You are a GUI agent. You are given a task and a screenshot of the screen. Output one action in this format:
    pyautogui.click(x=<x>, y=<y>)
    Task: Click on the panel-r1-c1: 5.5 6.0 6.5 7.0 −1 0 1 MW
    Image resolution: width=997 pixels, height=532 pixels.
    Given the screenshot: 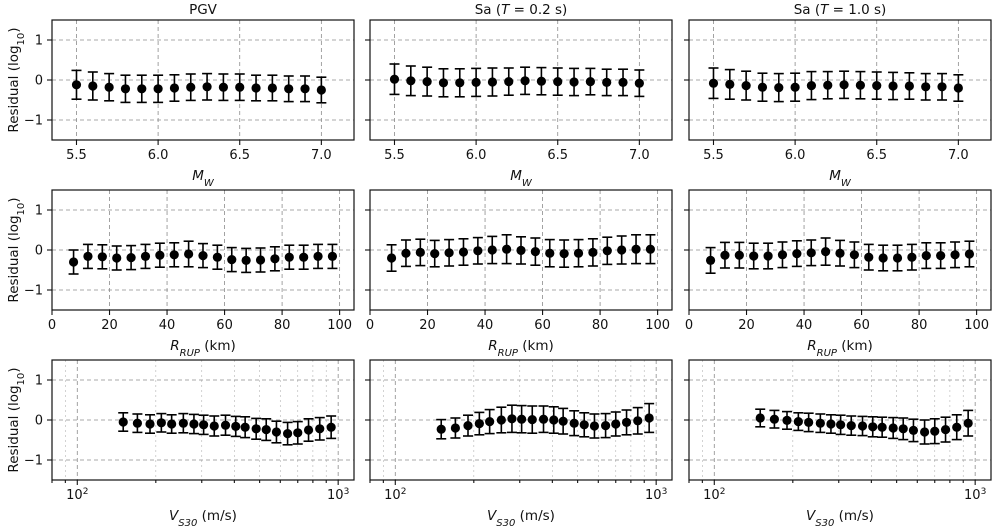 What is the action you would take?
    pyautogui.click(x=189, y=104)
    